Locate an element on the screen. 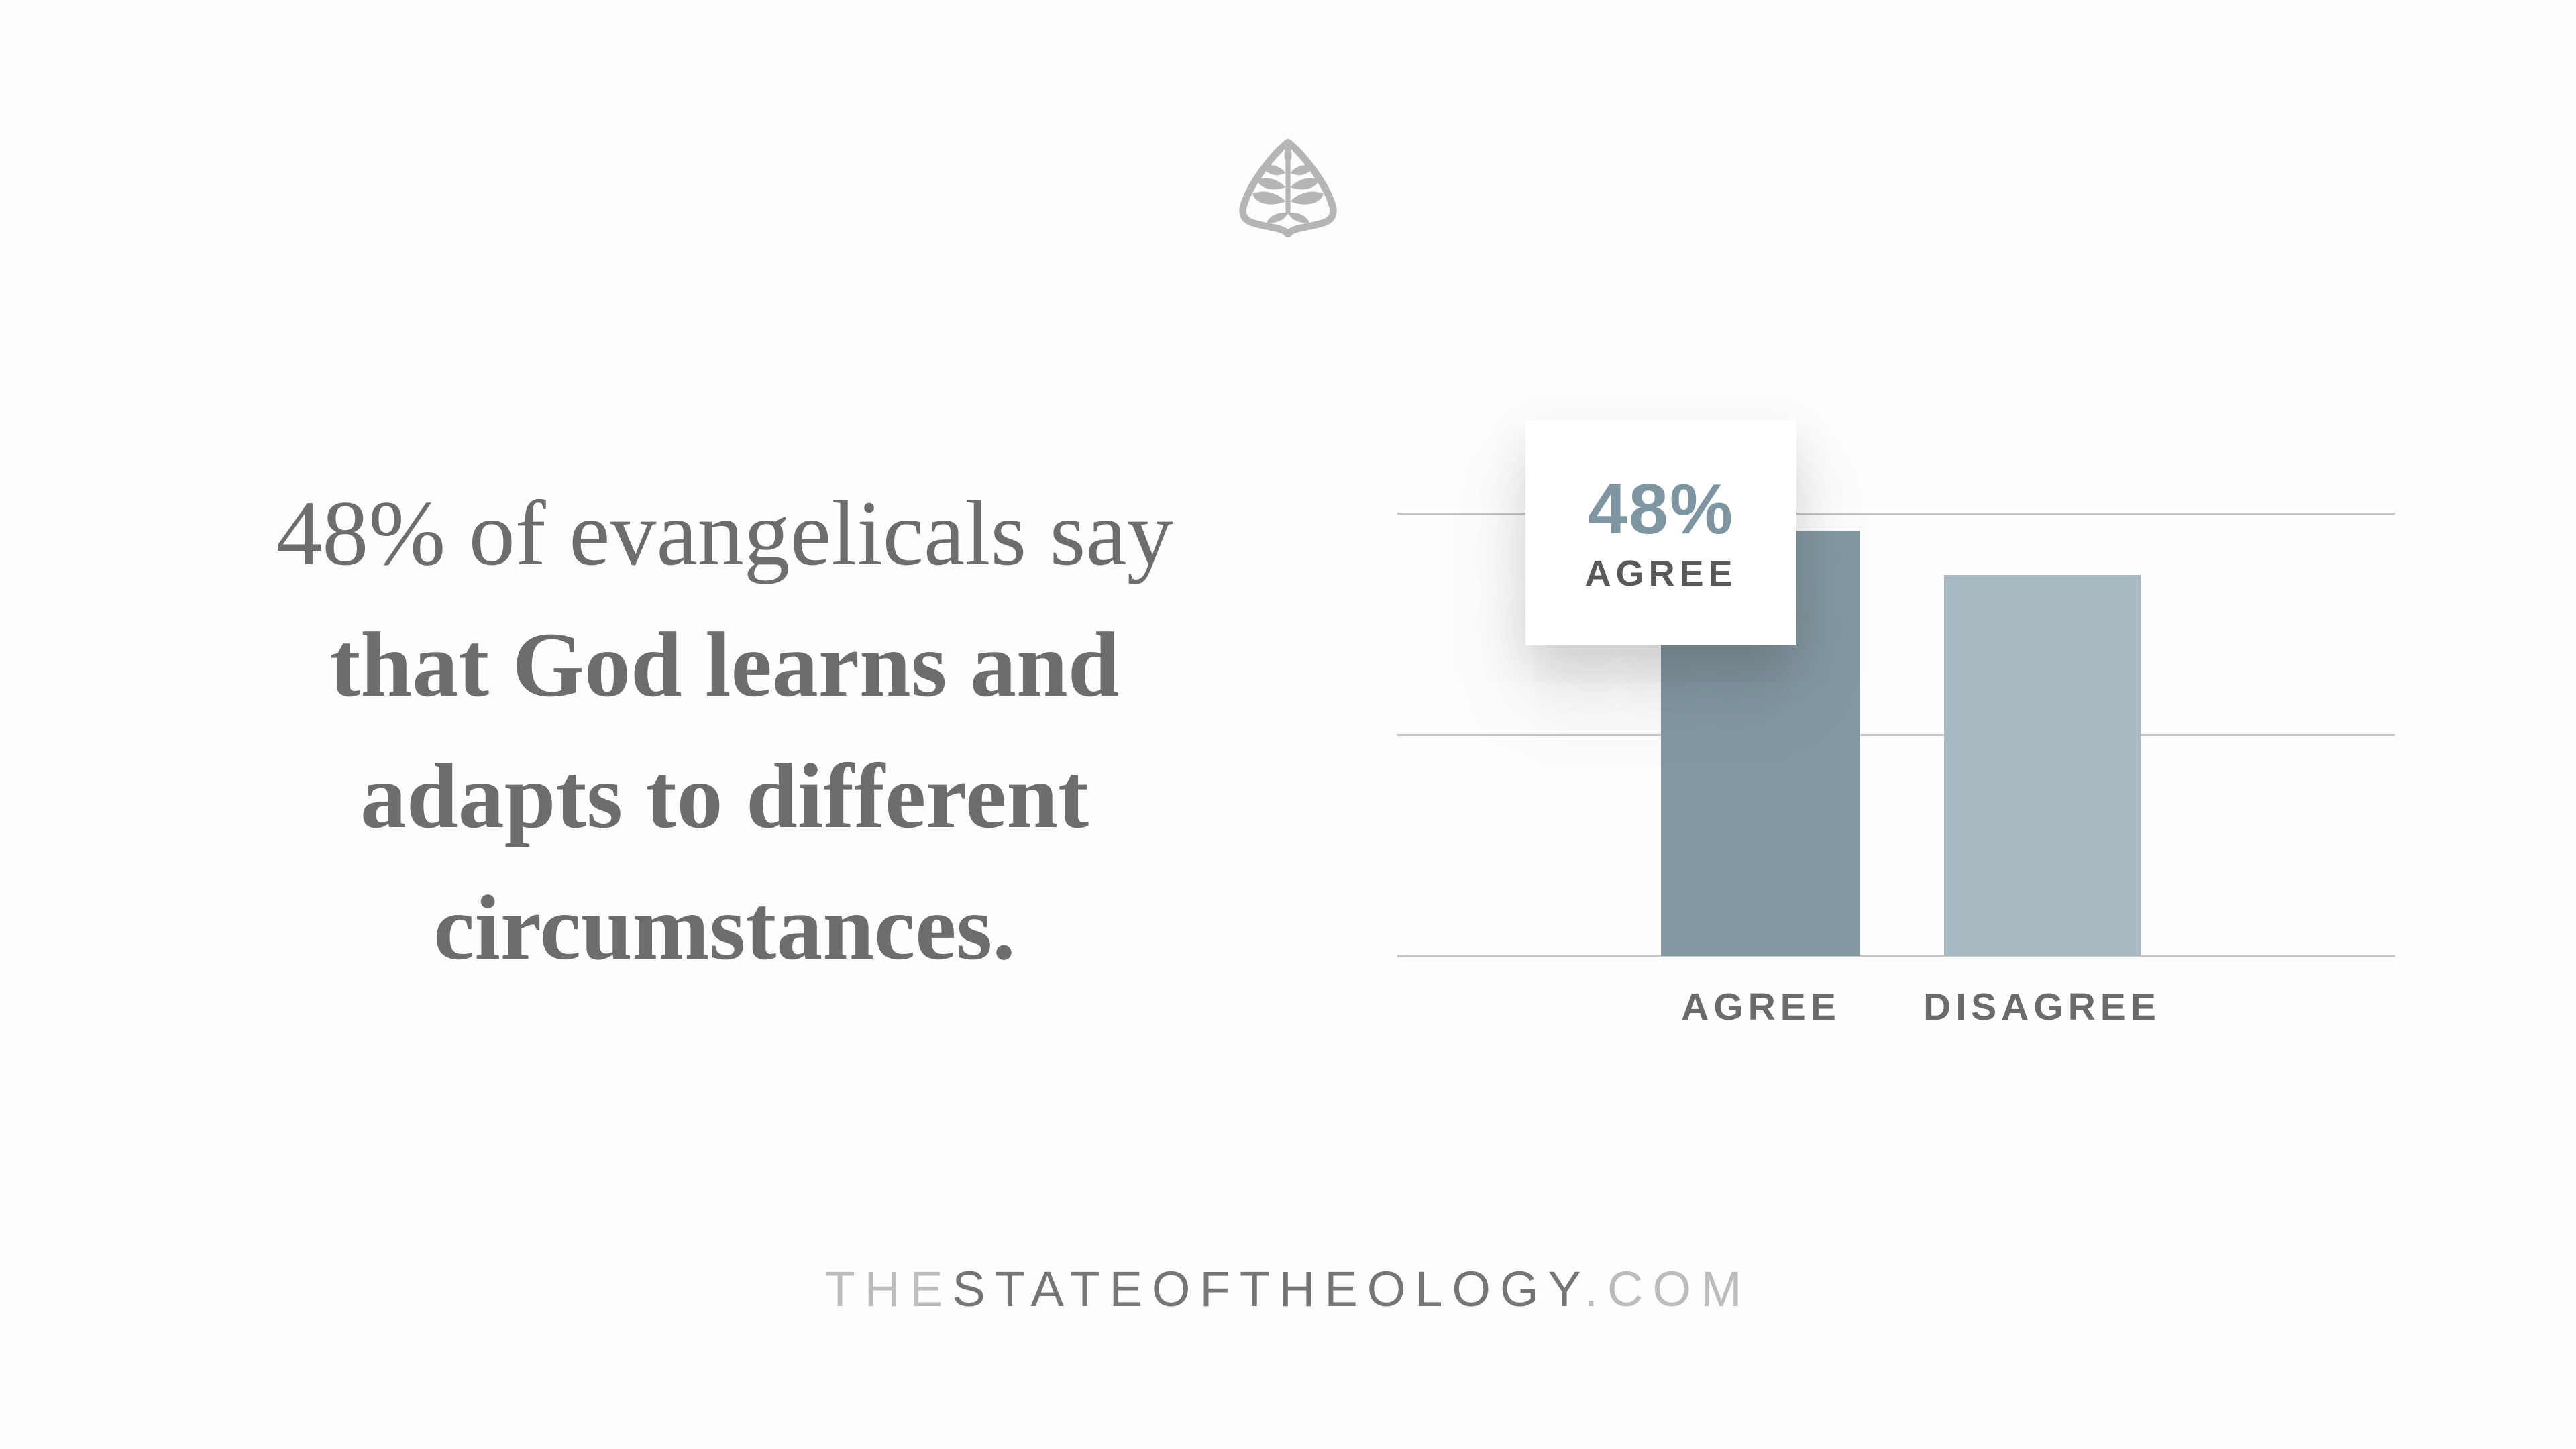  website-url: THESTATEOFTHEOLOGY.COM is located at coordinates (1288, 1289).